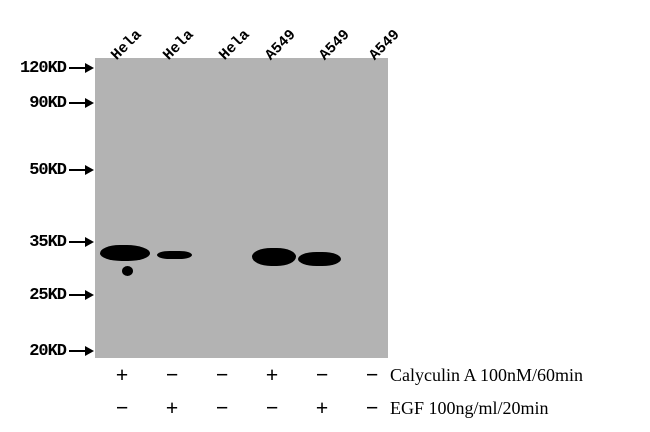  Describe the element at coordinates (222, 407) in the screenshot. I see `treatment2-symbol-lane3: −` at that location.